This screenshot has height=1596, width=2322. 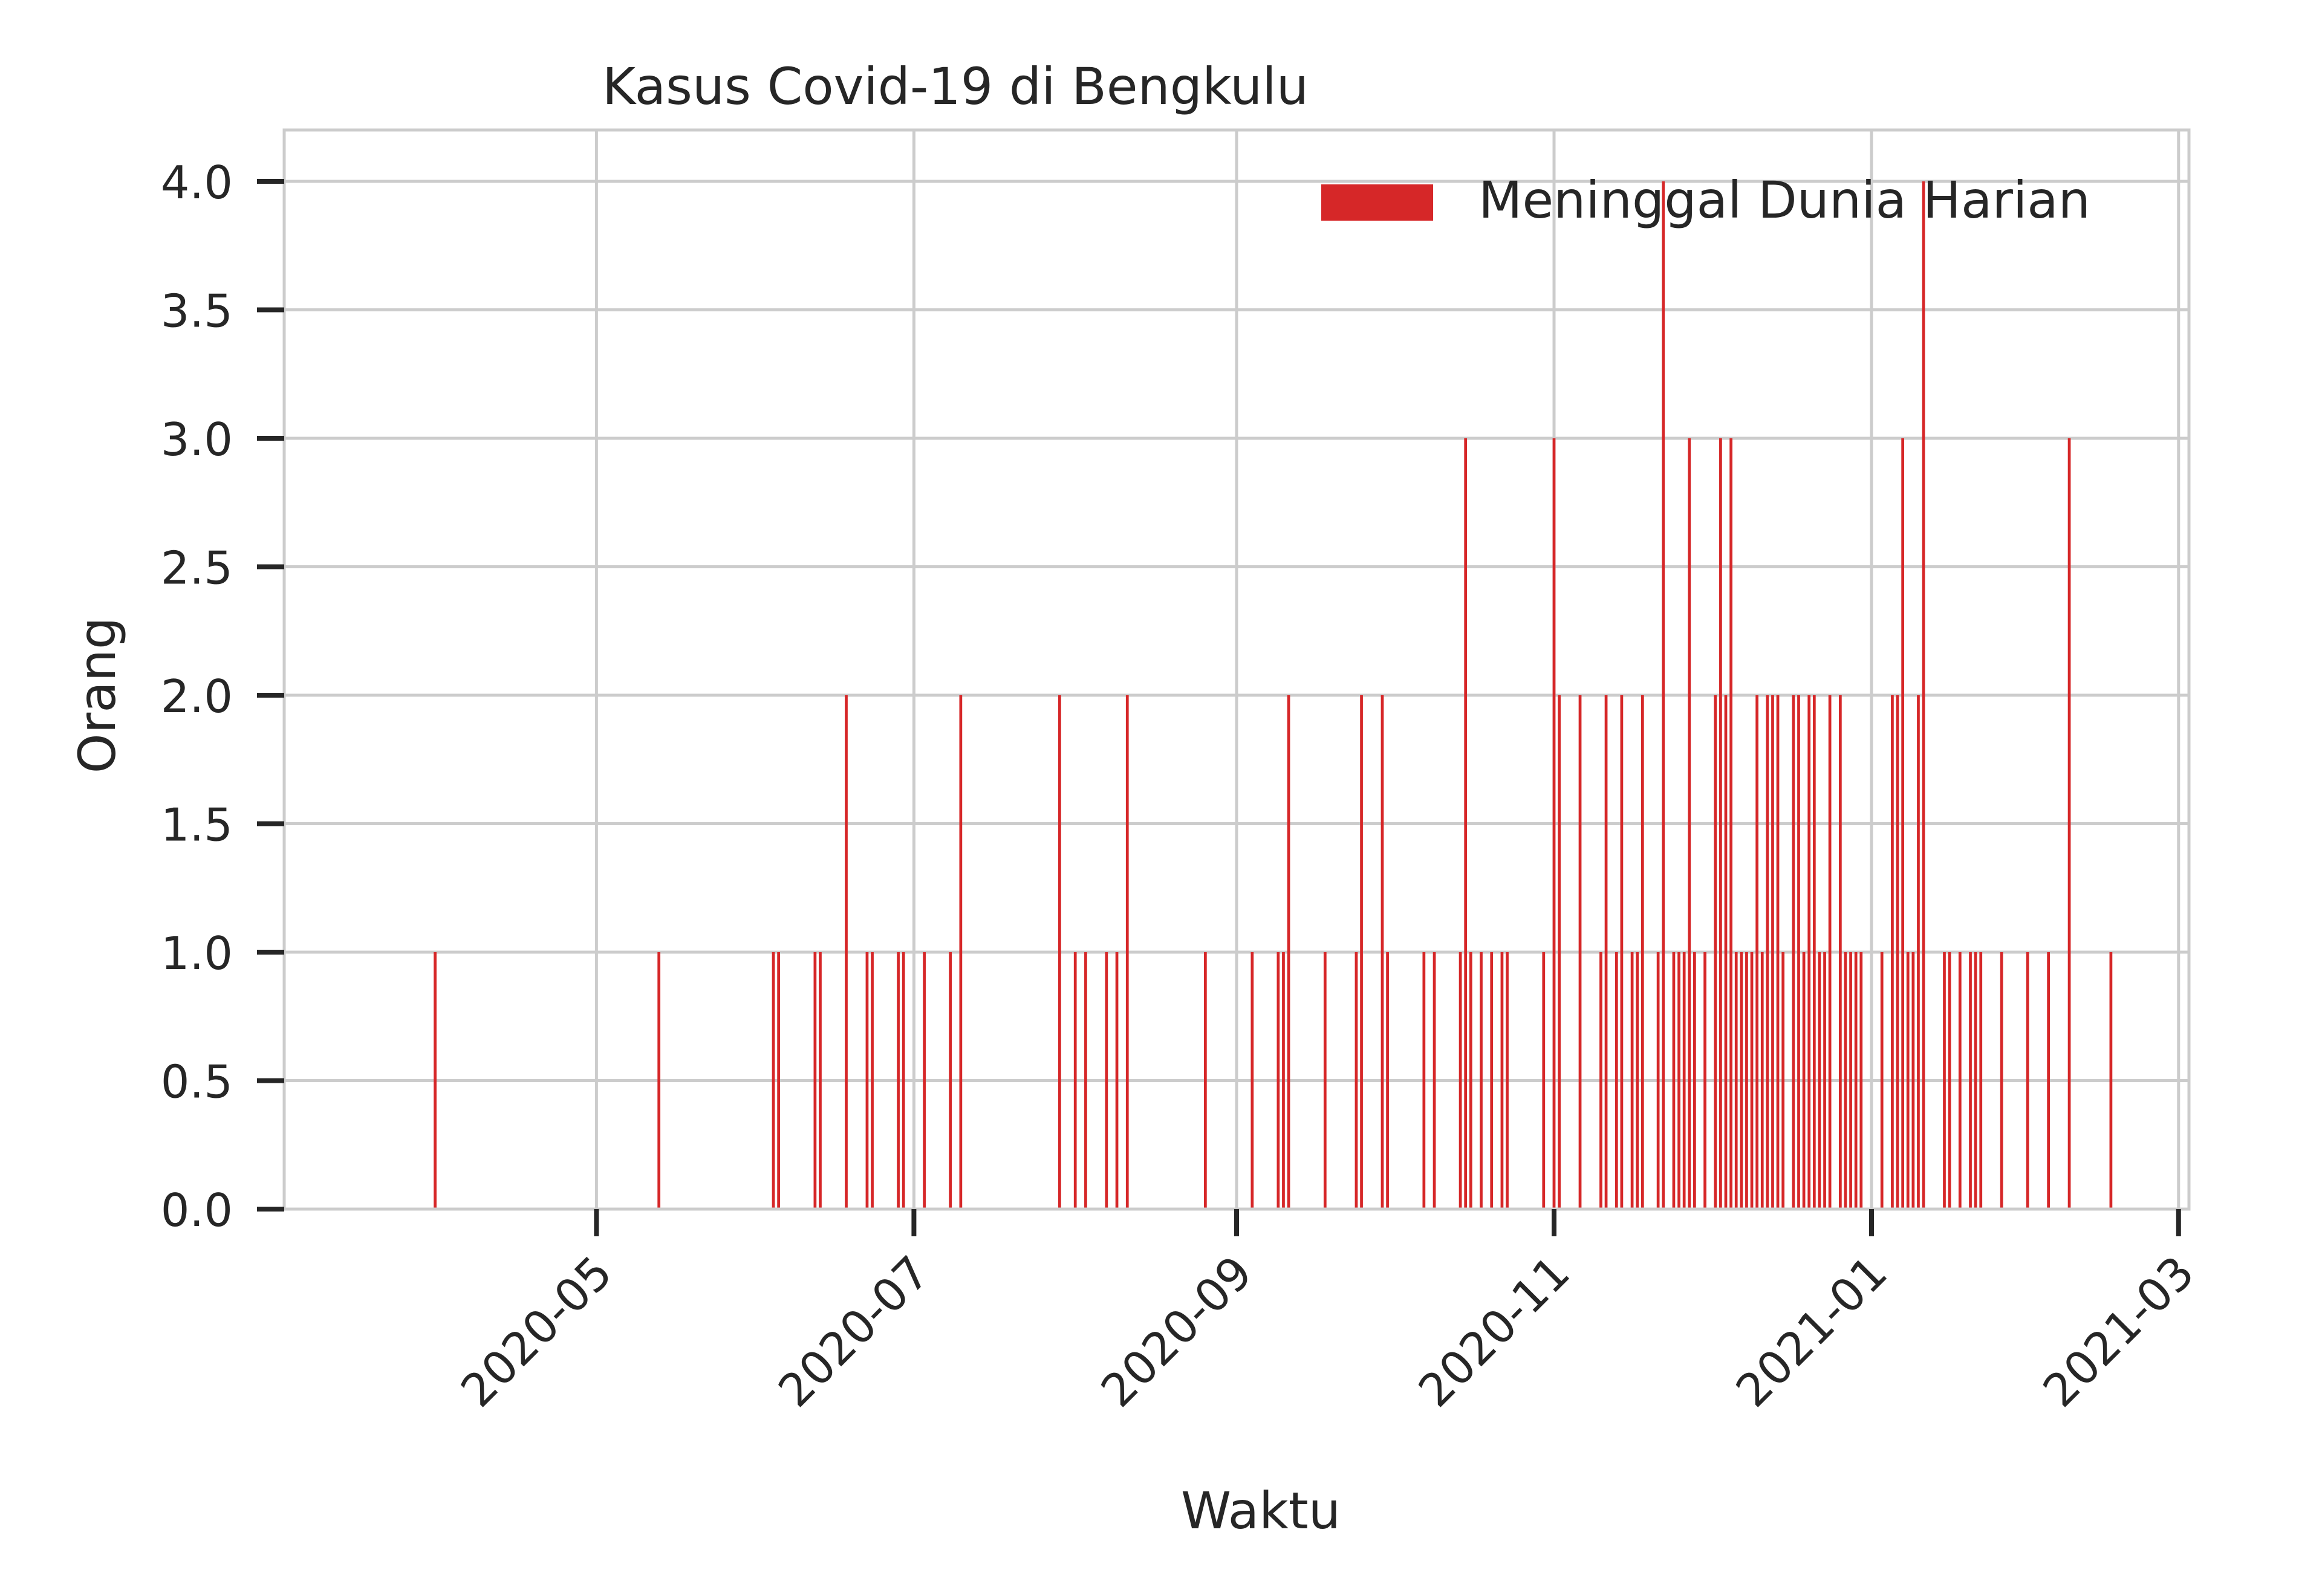 What do you see at coordinates (197, 1210) in the screenshot?
I see `y-tick-label: 0.0` at bounding box center [197, 1210].